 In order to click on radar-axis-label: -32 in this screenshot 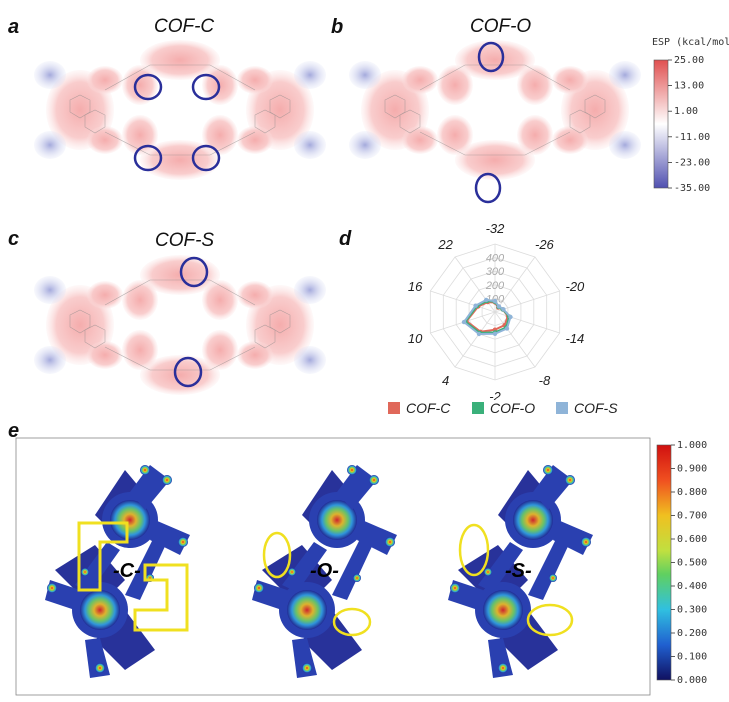, I will do `click(496, 228)`.